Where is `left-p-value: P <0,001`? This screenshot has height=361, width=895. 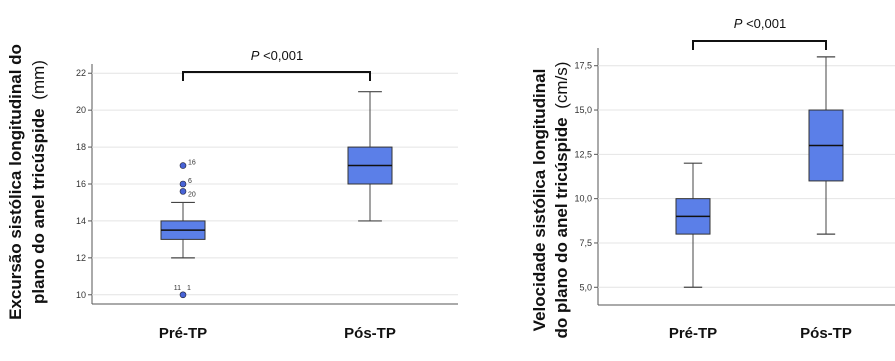 left-p-value: P <0,001 is located at coordinates (277, 55).